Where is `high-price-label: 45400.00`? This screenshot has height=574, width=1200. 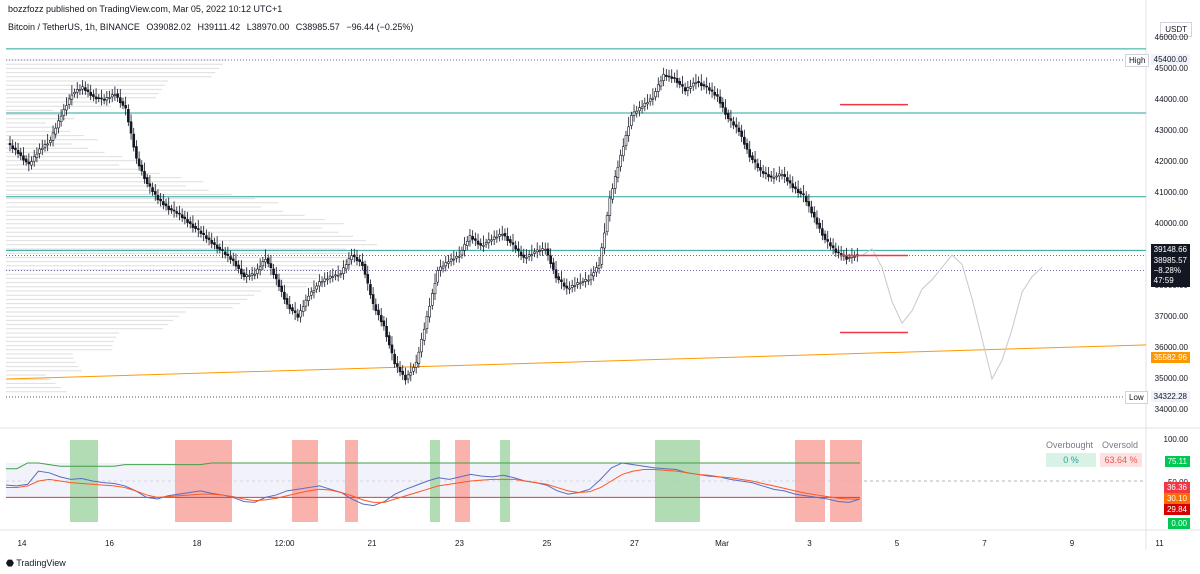 high-price-label: 45400.00 is located at coordinates (1170, 59).